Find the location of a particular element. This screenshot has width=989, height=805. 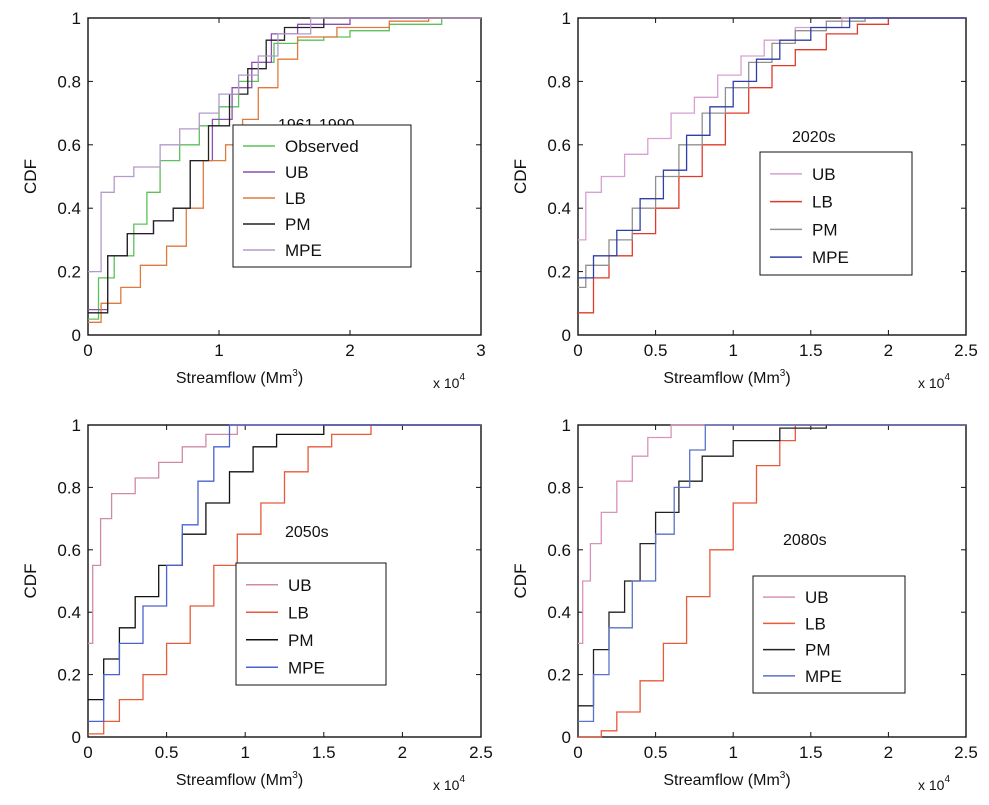

period-annotation: 2080s is located at coordinates (805, 540).